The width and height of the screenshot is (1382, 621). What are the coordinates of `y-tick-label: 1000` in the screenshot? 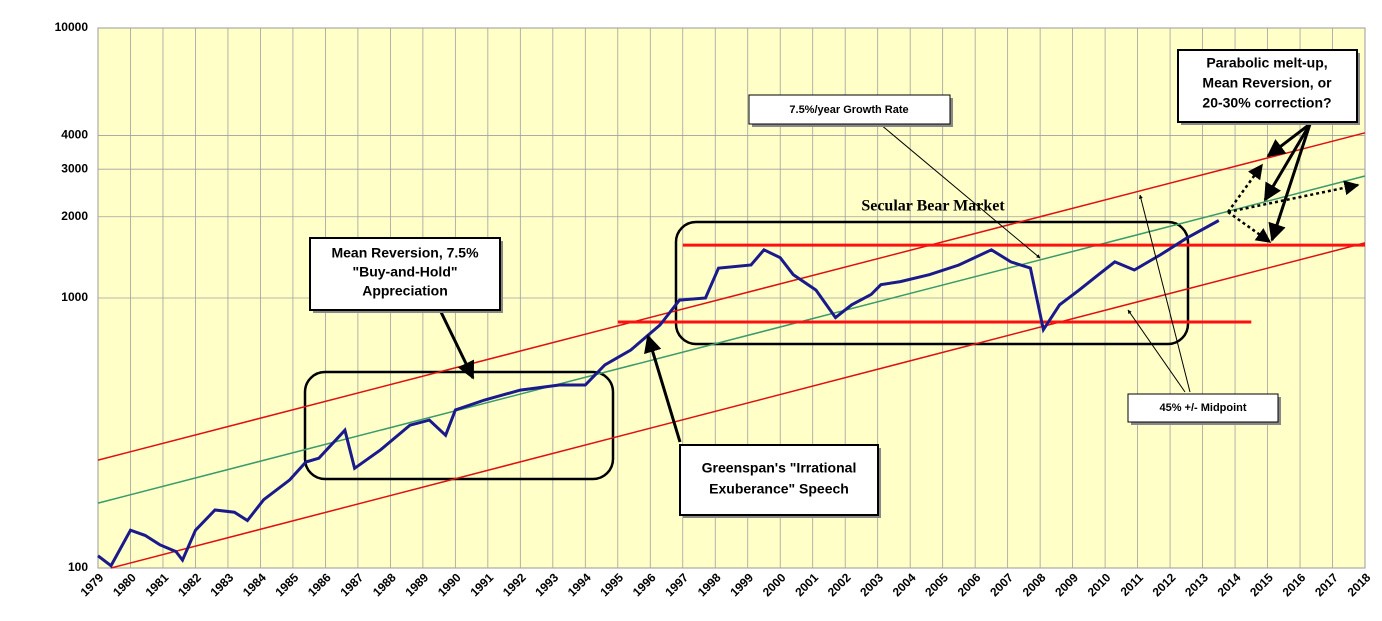 It's located at (74, 297).